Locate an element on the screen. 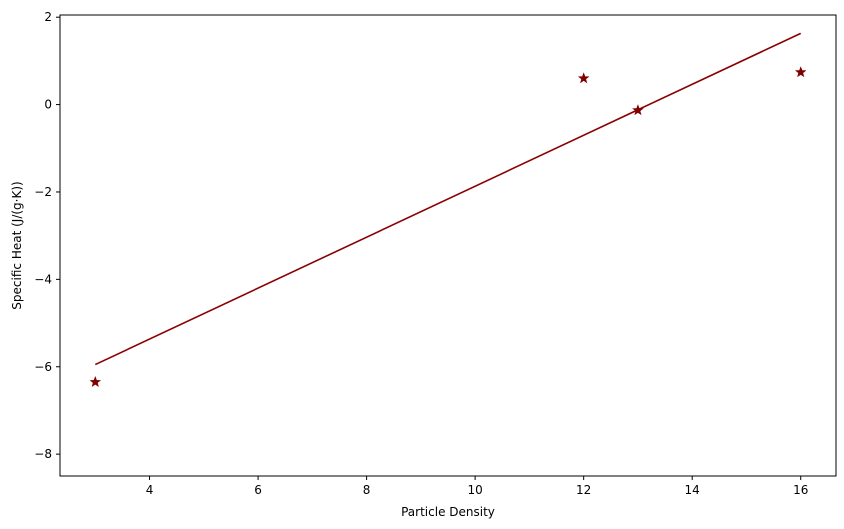  y-axis-label: Specific Heat (J/(g·K)) is located at coordinates (17, 245).